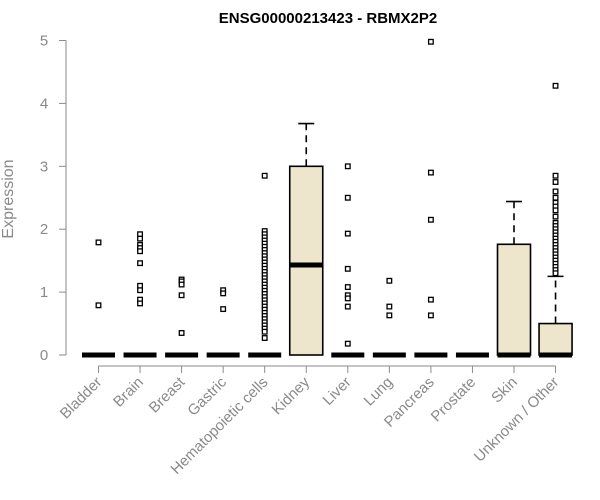  I want to click on y-tick-label: 5, so click(44, 41).